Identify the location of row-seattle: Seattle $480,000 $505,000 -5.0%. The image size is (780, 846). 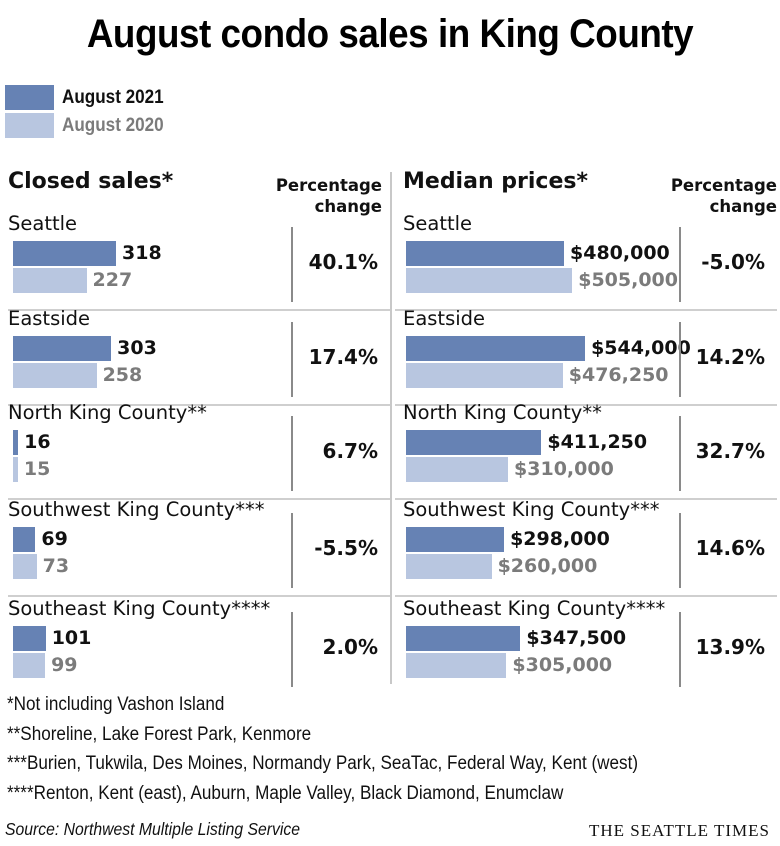
(587, 261).